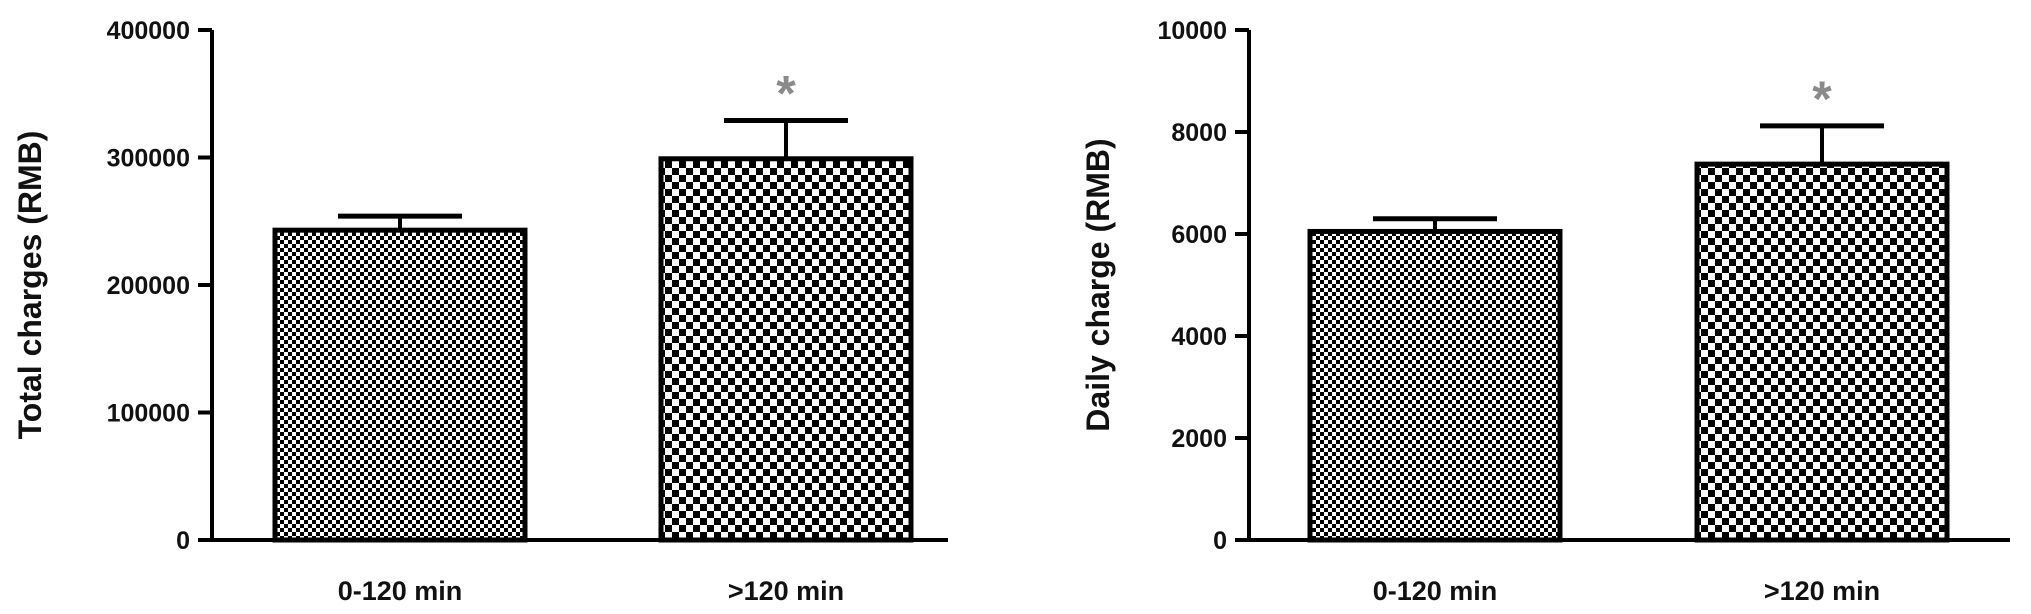 This screenshot has width=2031, height=614. Describe the element at coordinates (1203, 286) in the screenshot. I see `y-ticks: 0 2000 4000 6000 8000 10000` at that location.